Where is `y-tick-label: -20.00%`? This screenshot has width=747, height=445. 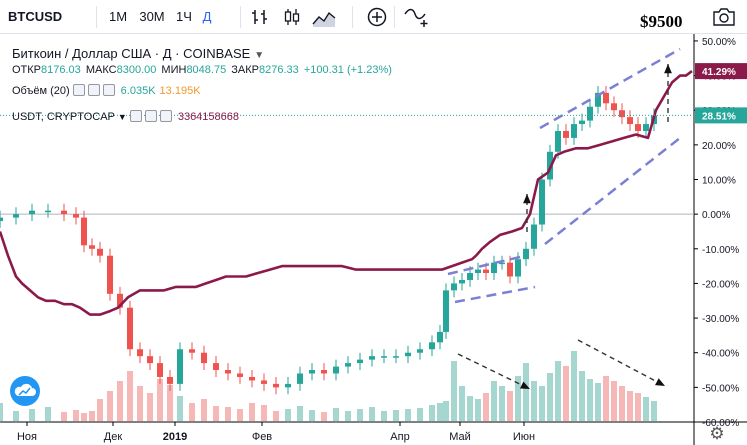 y-tick-label: -20.00% is located at coordinates (720, 284).